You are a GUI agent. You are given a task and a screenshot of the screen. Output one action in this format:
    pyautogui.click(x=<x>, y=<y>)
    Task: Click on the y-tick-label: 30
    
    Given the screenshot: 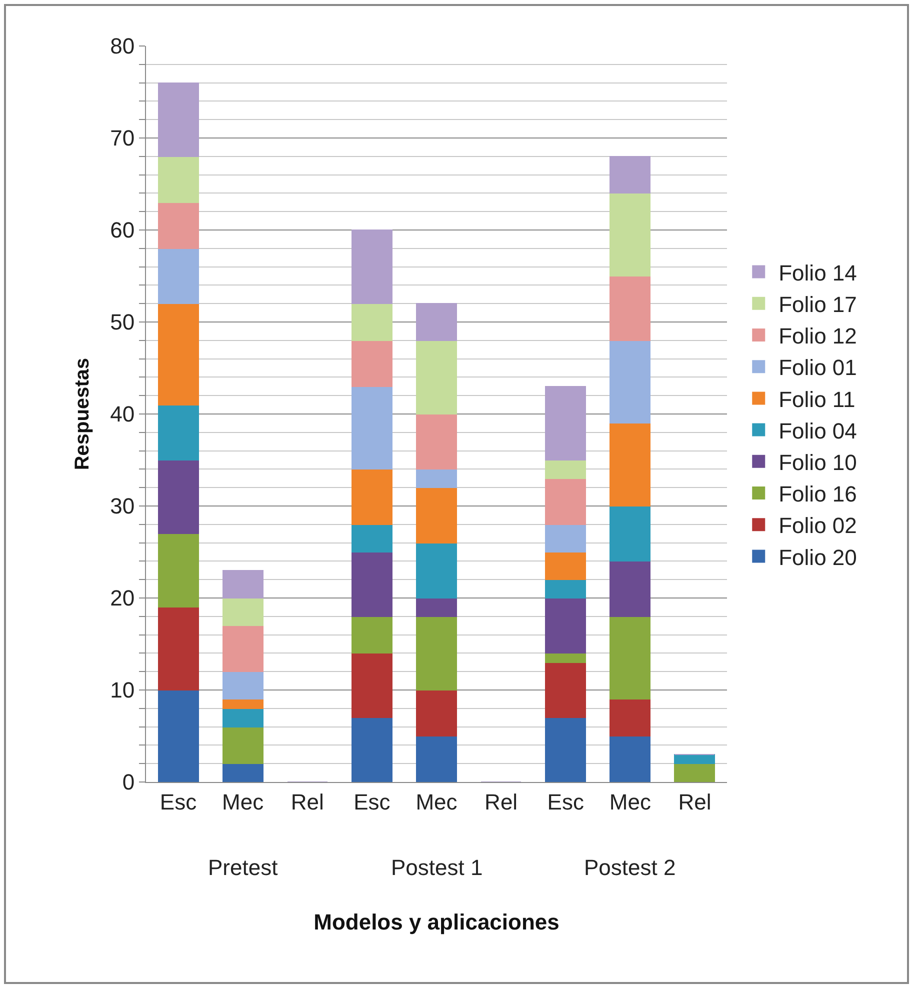 What is the action you would take?
    pyautogui.click(x=122, y=506)
    